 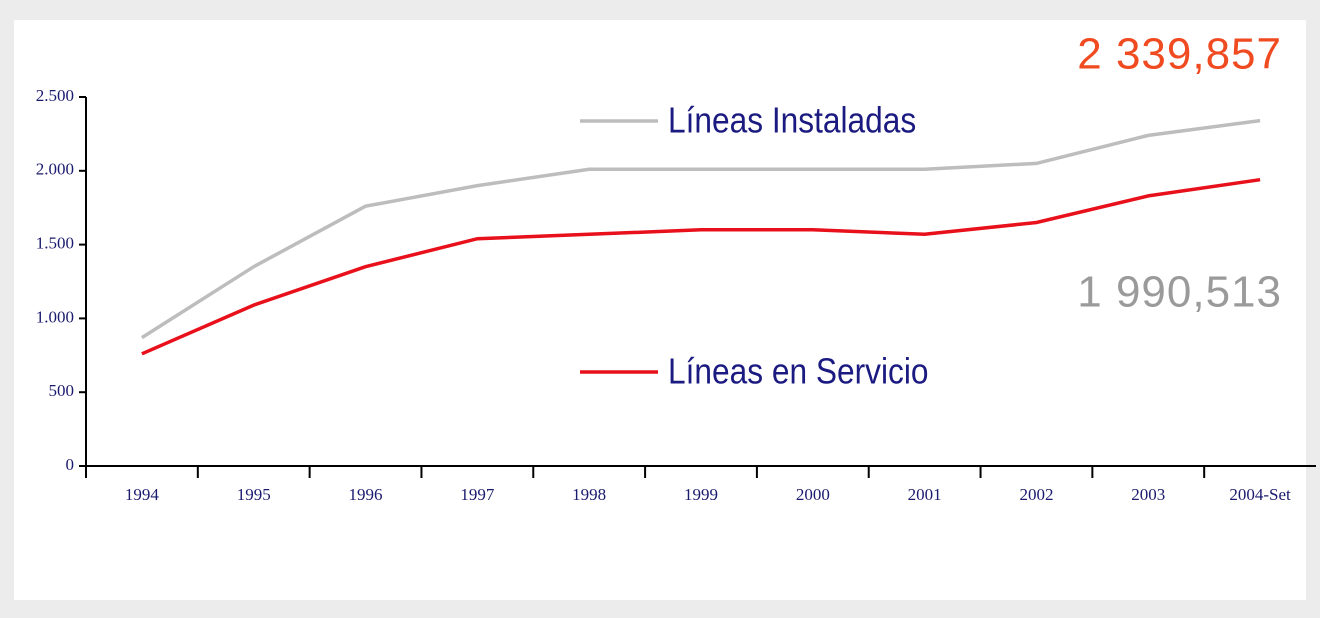 What do you see at coordinates (925, 494) in the screenshot?
I see `x-tick-label: 2001` at bounding box center [925, 494].